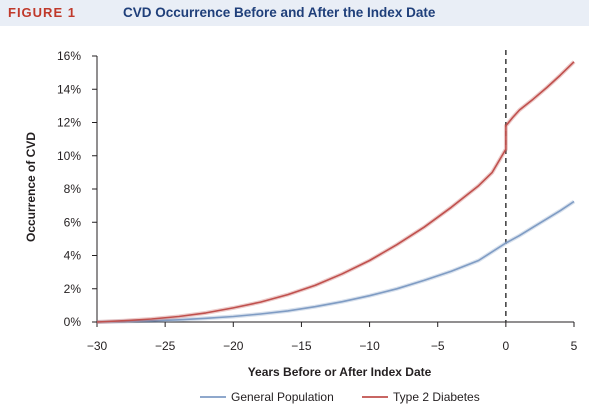  Describe the element at coordinates (97, 346) in the screenshot. I see `x-tick-label: −30` at that location.